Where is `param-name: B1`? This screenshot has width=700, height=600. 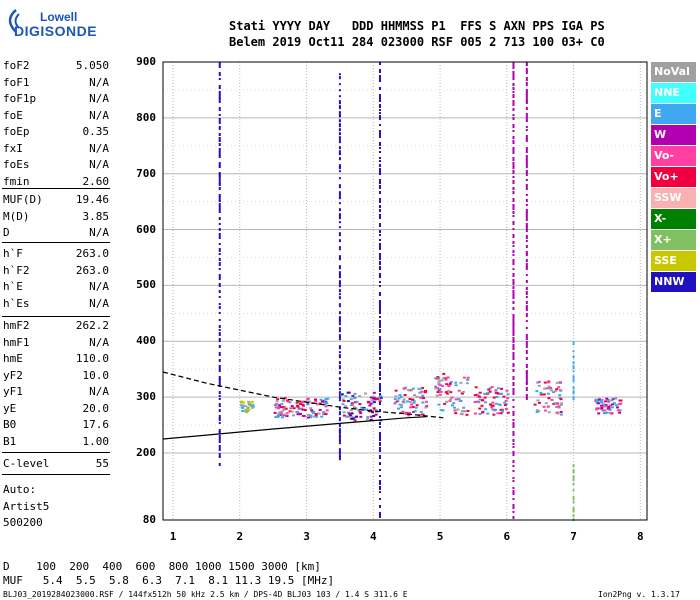 param-name: B1 is located at coordinates (10, 441).